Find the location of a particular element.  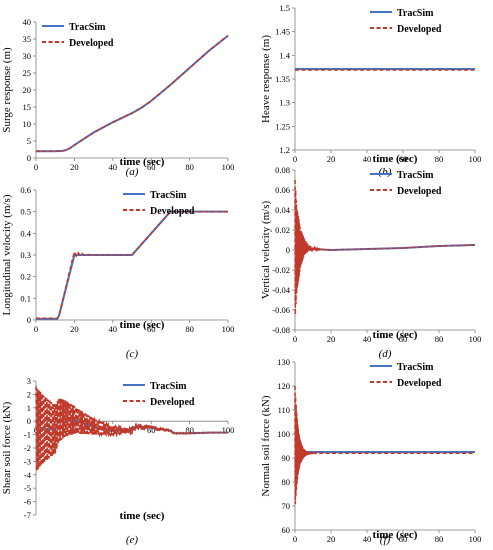

y-tick-label: 35 is located at coordinates (27, 39).